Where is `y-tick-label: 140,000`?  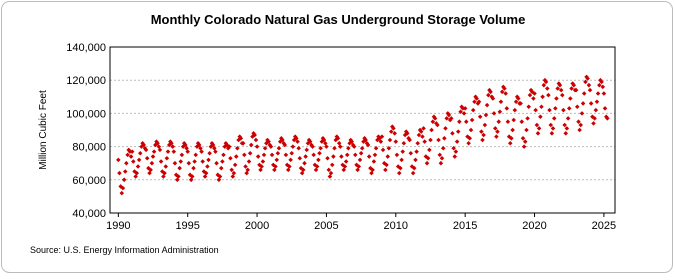 y-tick-label: 140,000 is located at coordinates (86, 48).